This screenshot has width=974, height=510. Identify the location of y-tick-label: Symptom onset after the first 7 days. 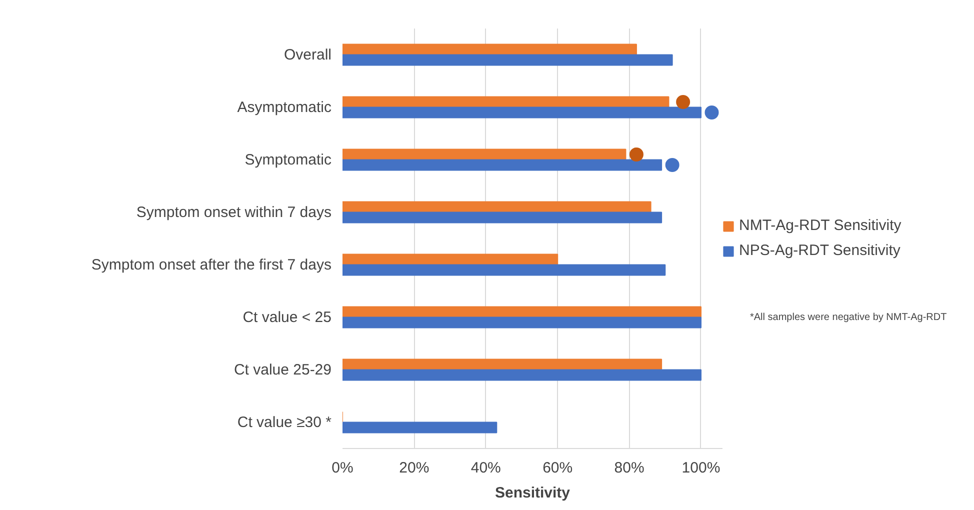
(211, 265).